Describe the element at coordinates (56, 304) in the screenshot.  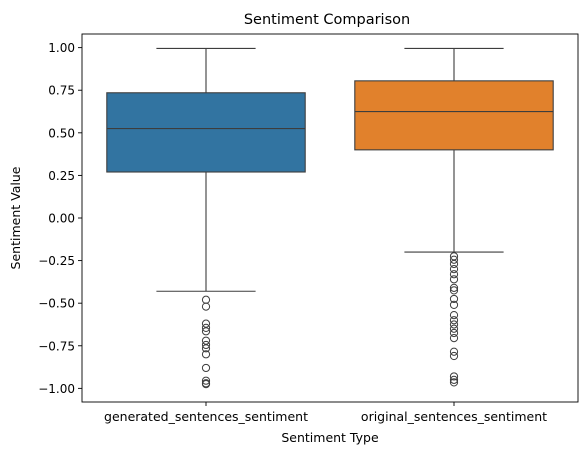
I see `y-tick-label: −0.50` at that location.